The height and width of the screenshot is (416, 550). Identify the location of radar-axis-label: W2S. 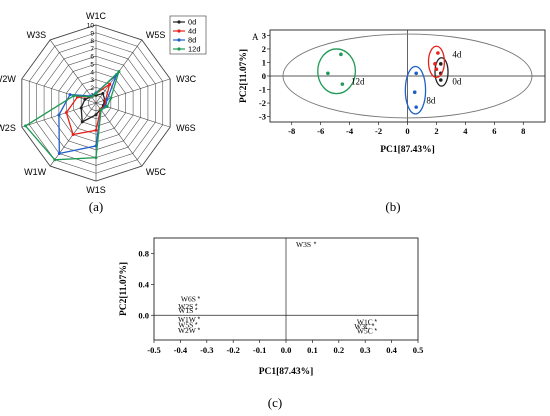
(8, 128).